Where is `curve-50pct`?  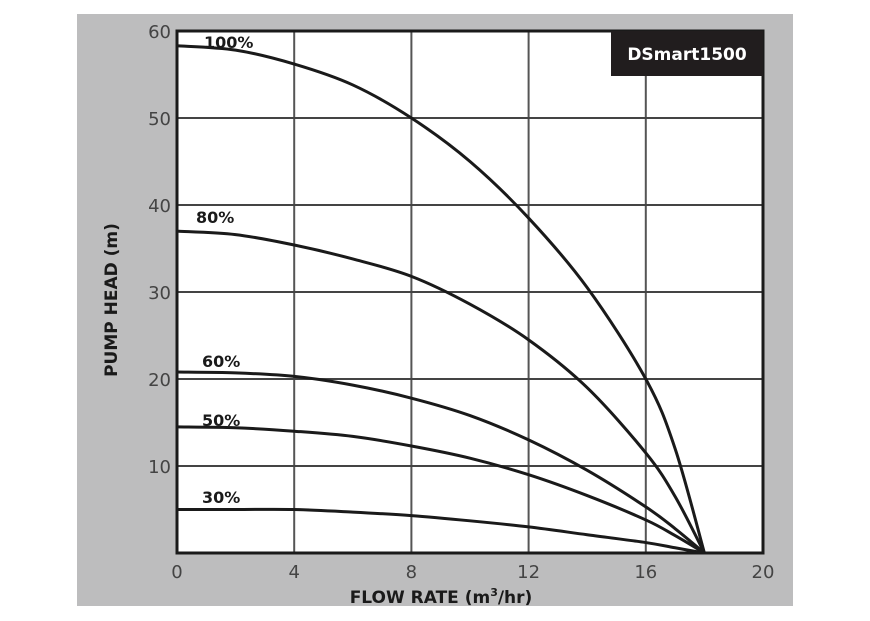
curve-50pct is located at coordinates (441, 490).